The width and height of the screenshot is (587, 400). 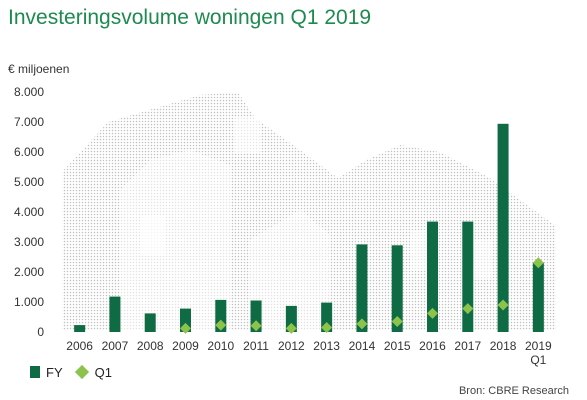 What do you see at coordinates (362, 346) in the screenshot?
I see `x-tick-label: 2014` at bounding box center [362, 346].